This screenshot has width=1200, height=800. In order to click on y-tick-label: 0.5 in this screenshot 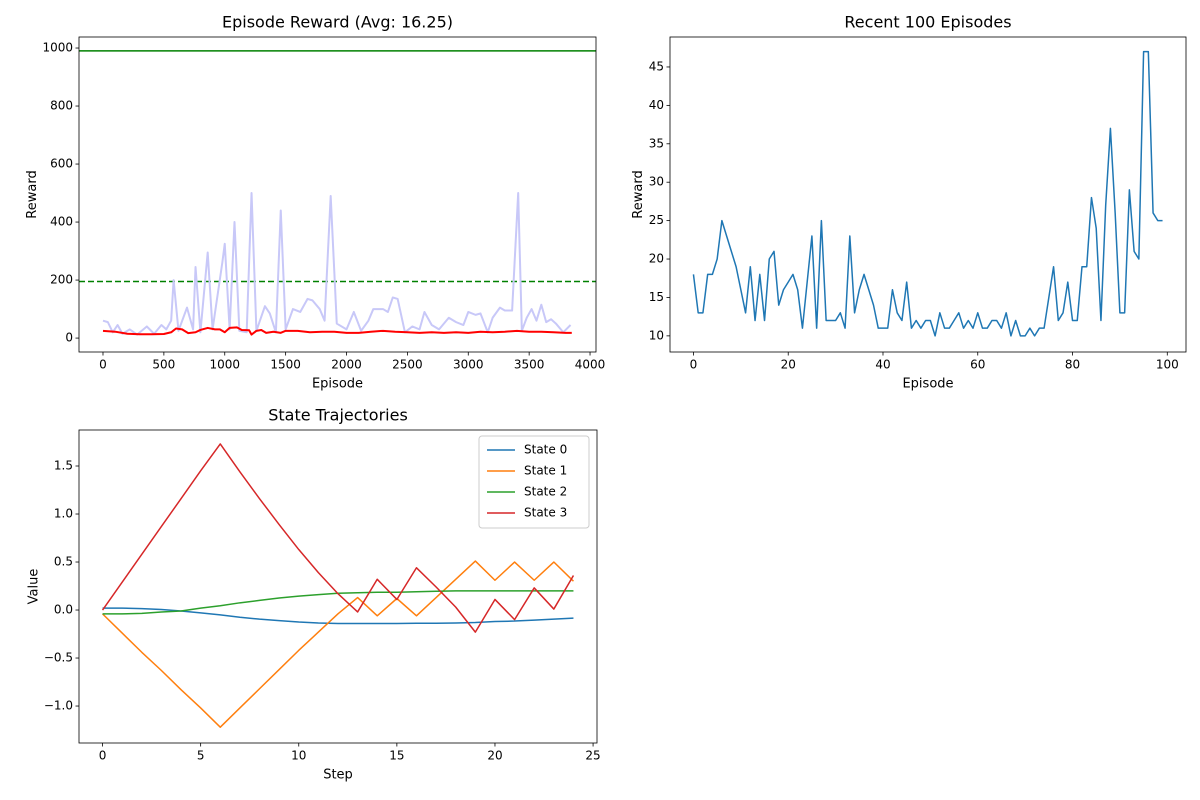, I will do `click(63, 562)`.